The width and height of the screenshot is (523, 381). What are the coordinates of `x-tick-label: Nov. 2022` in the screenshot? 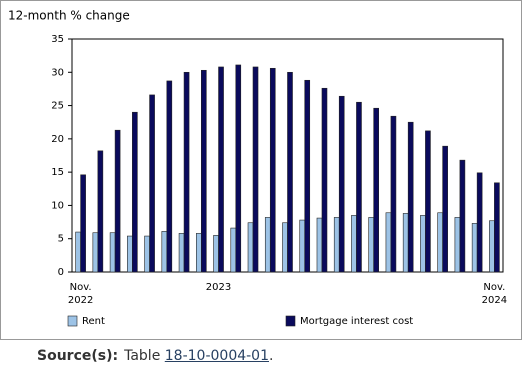 It's located at (80, 294).